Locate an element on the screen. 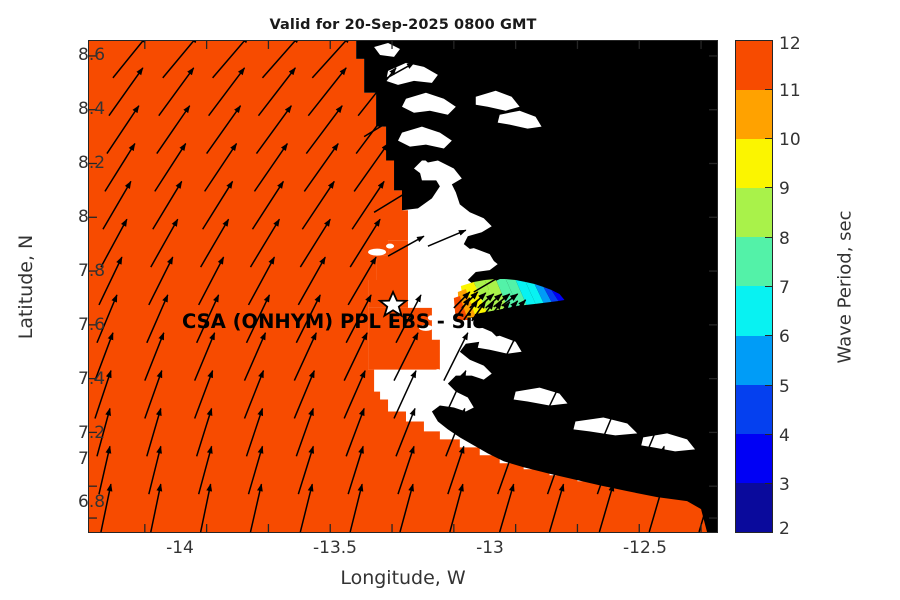  offshore-islets is located at coordinates (406, 309).